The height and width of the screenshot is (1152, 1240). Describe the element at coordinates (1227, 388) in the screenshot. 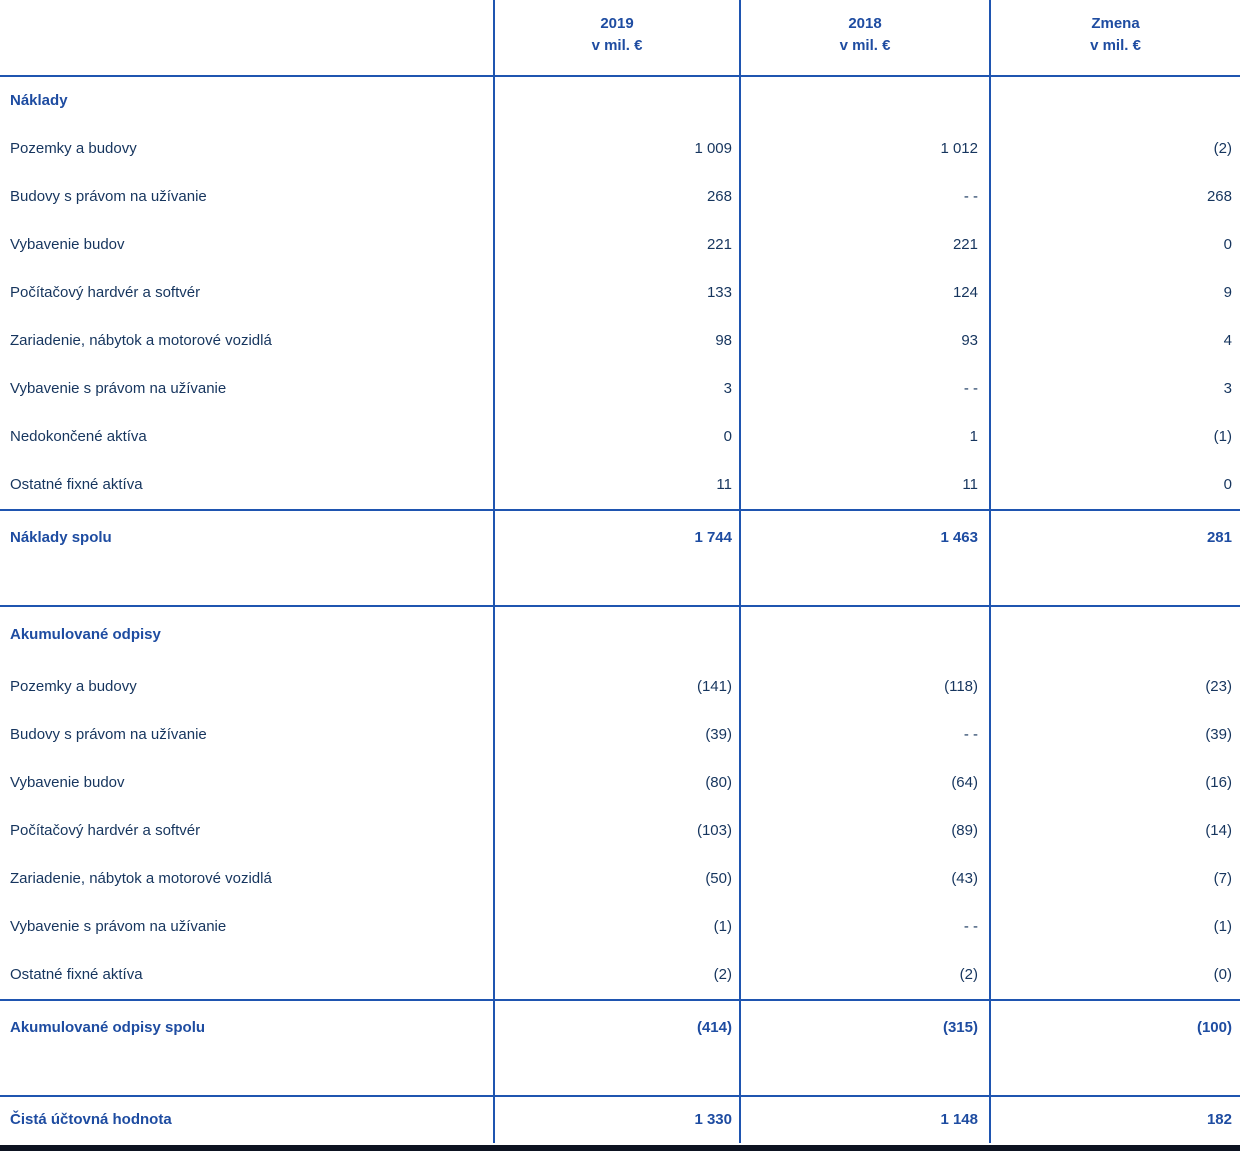

I see `value-change: 3` at that location.